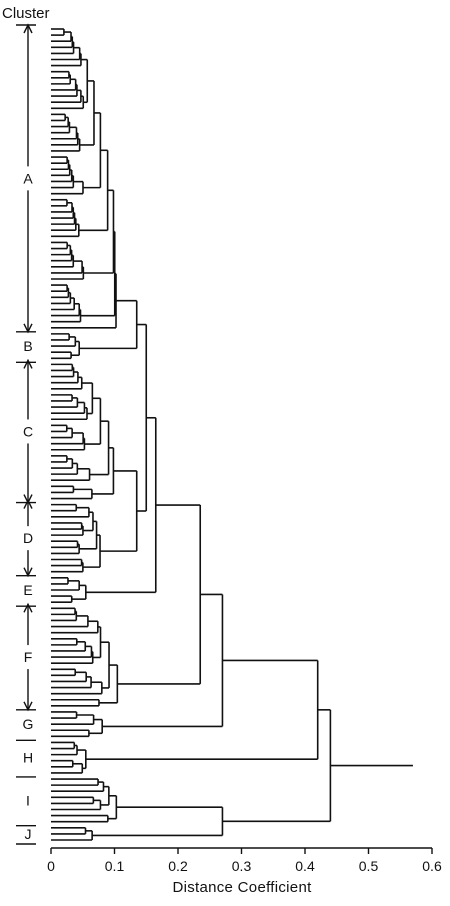  What do you see at coordinates (51, 866) in the screenshot?
I see `x-tick-label: 0` at bounding box center [51, 866].